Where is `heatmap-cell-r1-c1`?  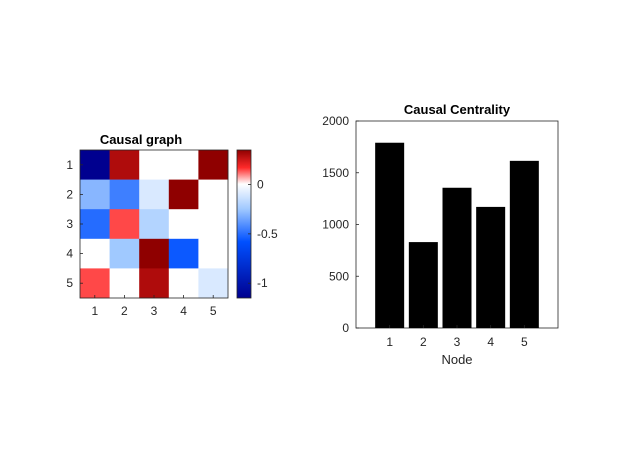 heatmap-cell-r1-c1 is located at coordinates (95, 165).